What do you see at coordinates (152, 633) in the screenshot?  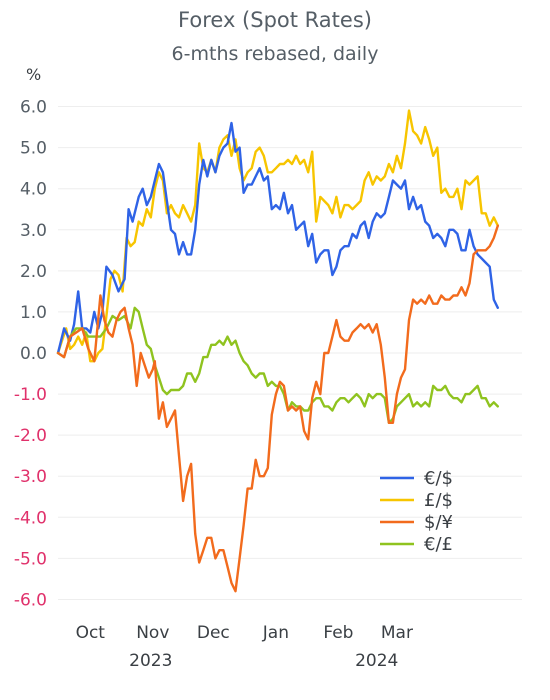 I see `x-tick-label: Nov` at bounding box center [152, 633].